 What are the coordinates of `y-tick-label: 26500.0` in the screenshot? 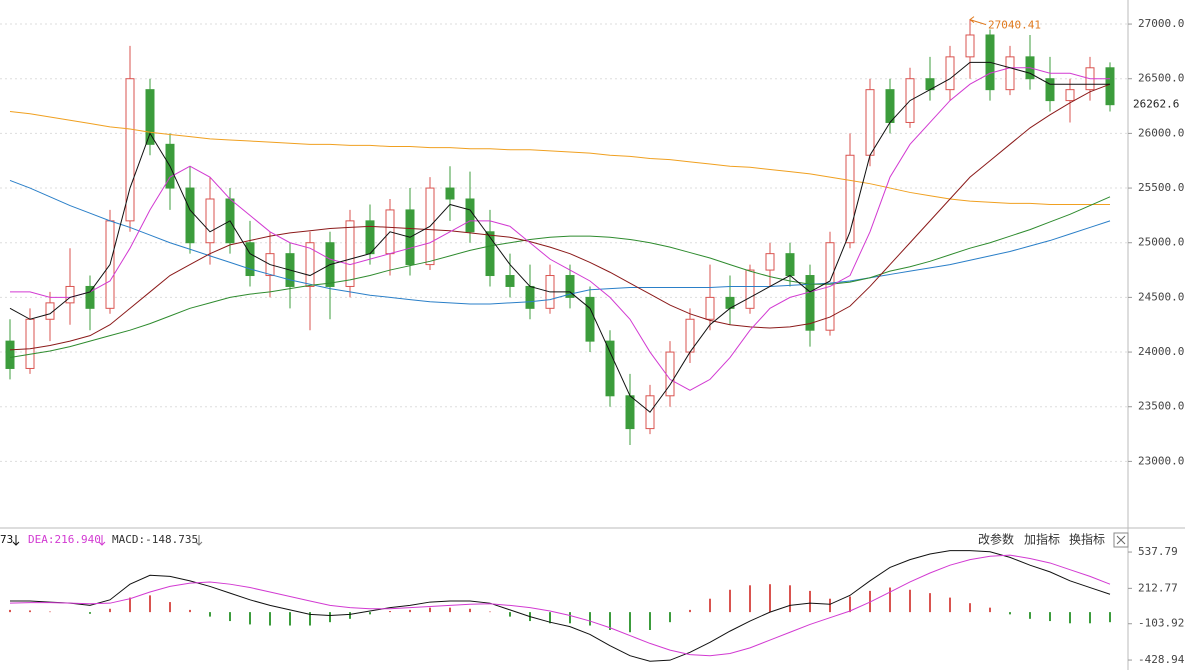 It's located at (1161, 78).